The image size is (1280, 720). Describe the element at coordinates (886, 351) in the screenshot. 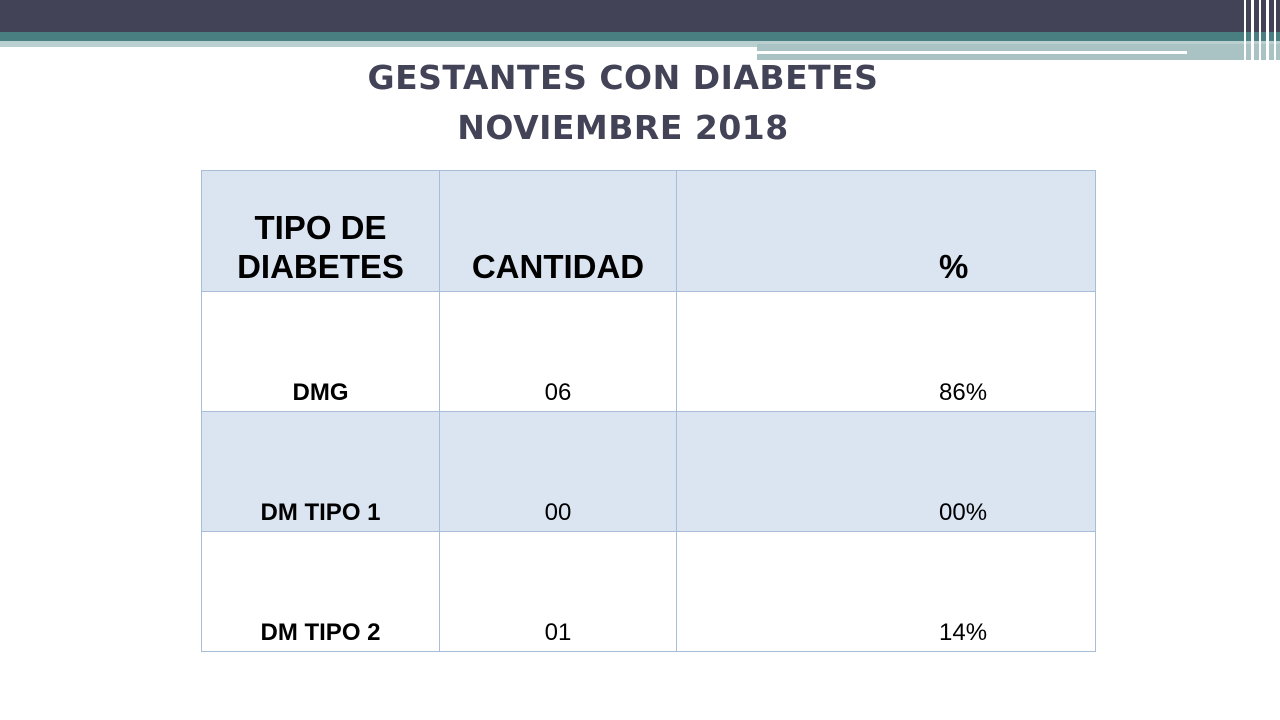

I see `cell-percent: 86%` at that location.